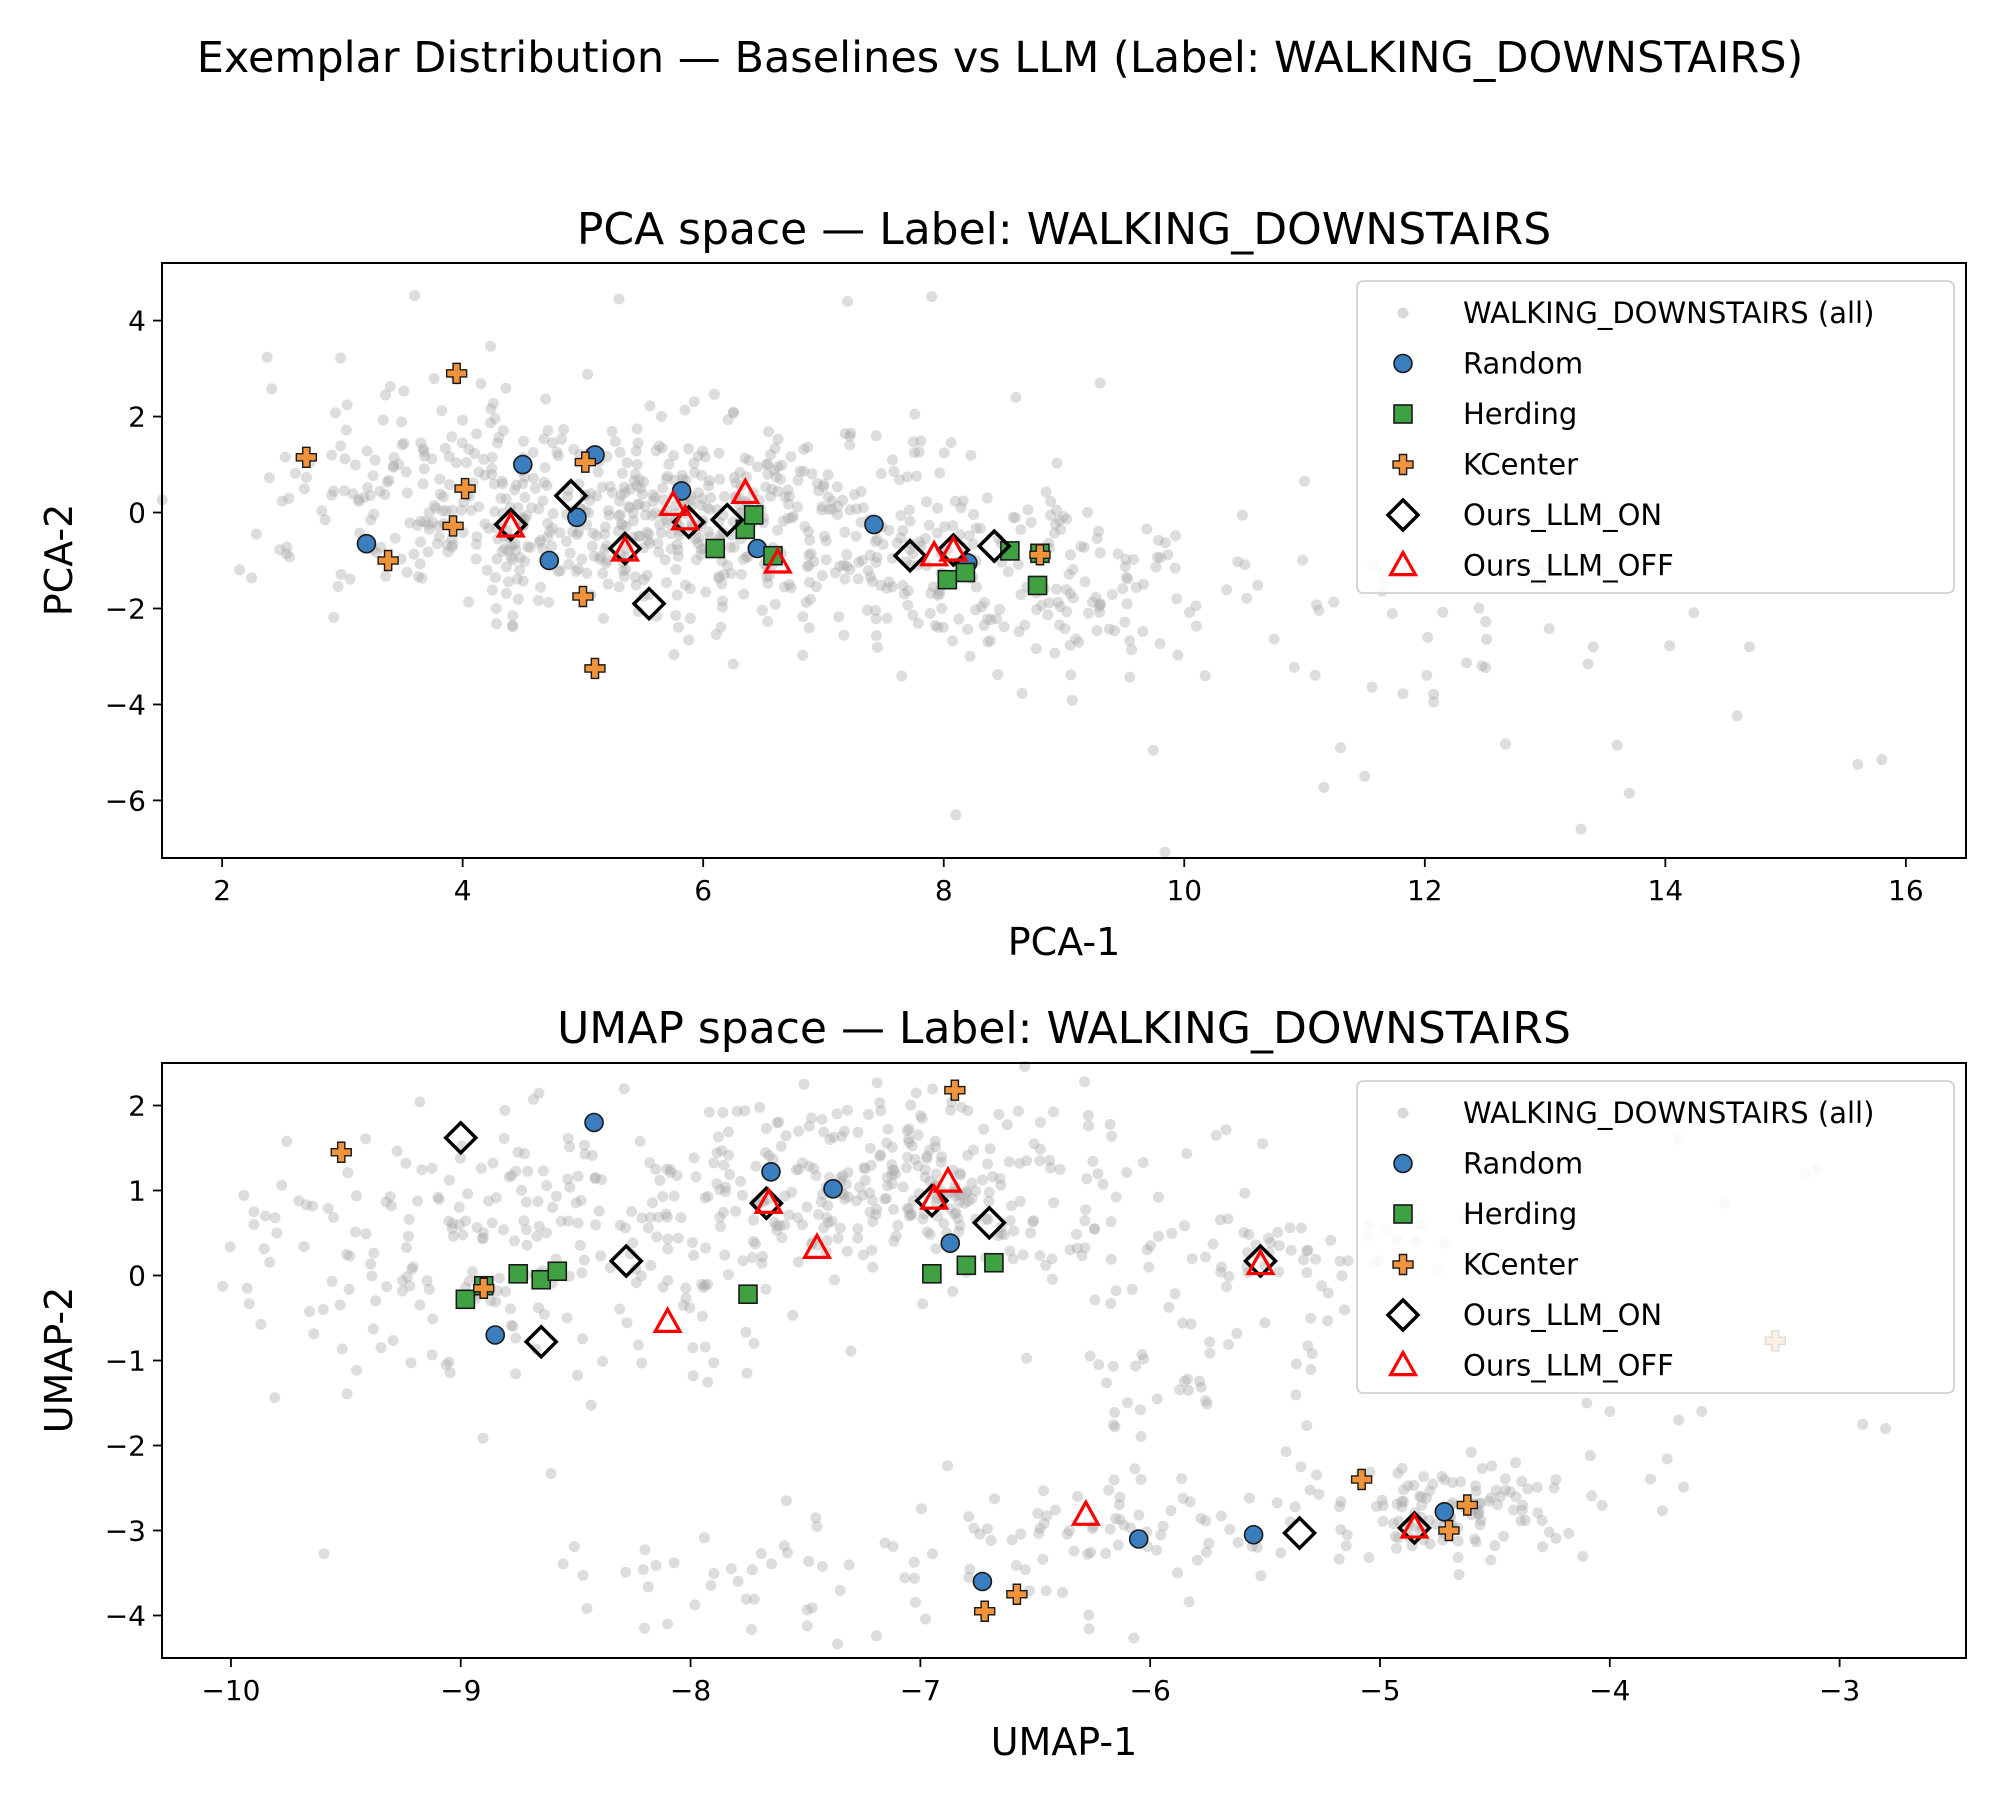  What do you see at coordinates (137, 417) in the screenshot?
I see `pca-y-tick-label: 2` at bounding box center [137, 417].